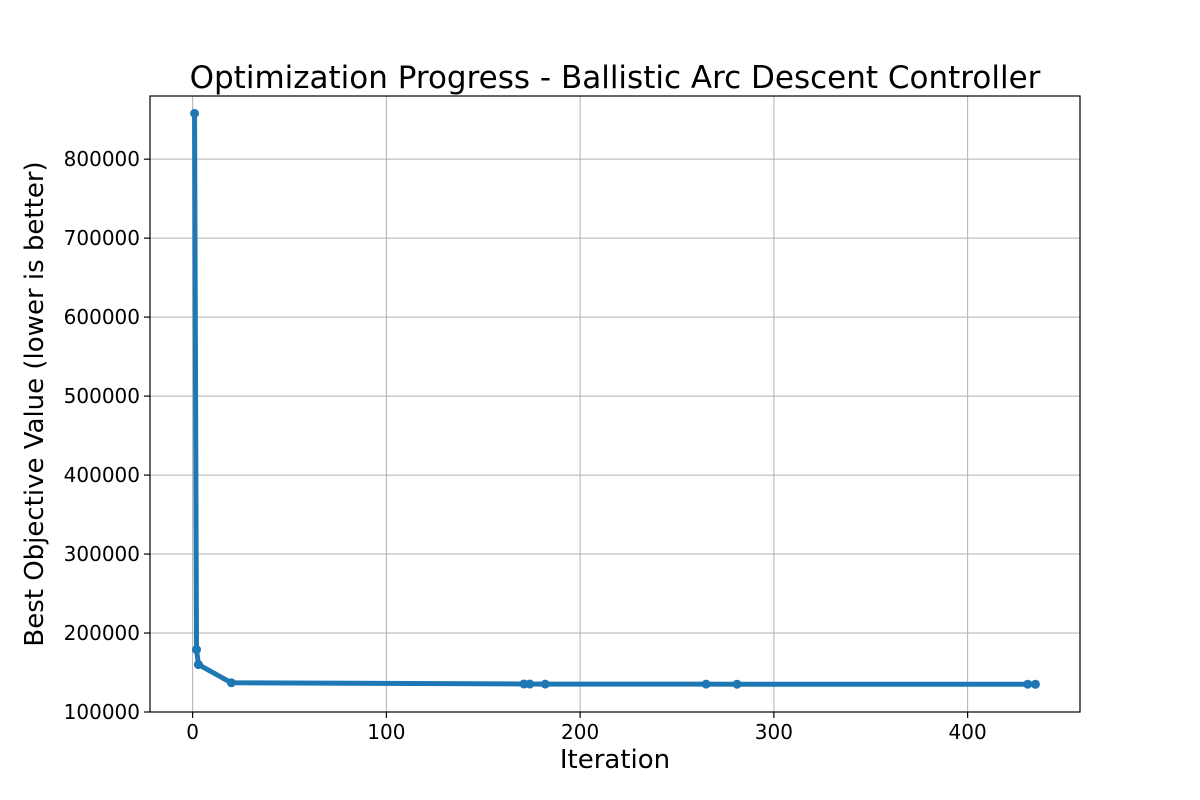 Image resolution: width=1200 pixels, height=800 pixels. I want to click on y-tick-label: 100000, so click(102, 712).